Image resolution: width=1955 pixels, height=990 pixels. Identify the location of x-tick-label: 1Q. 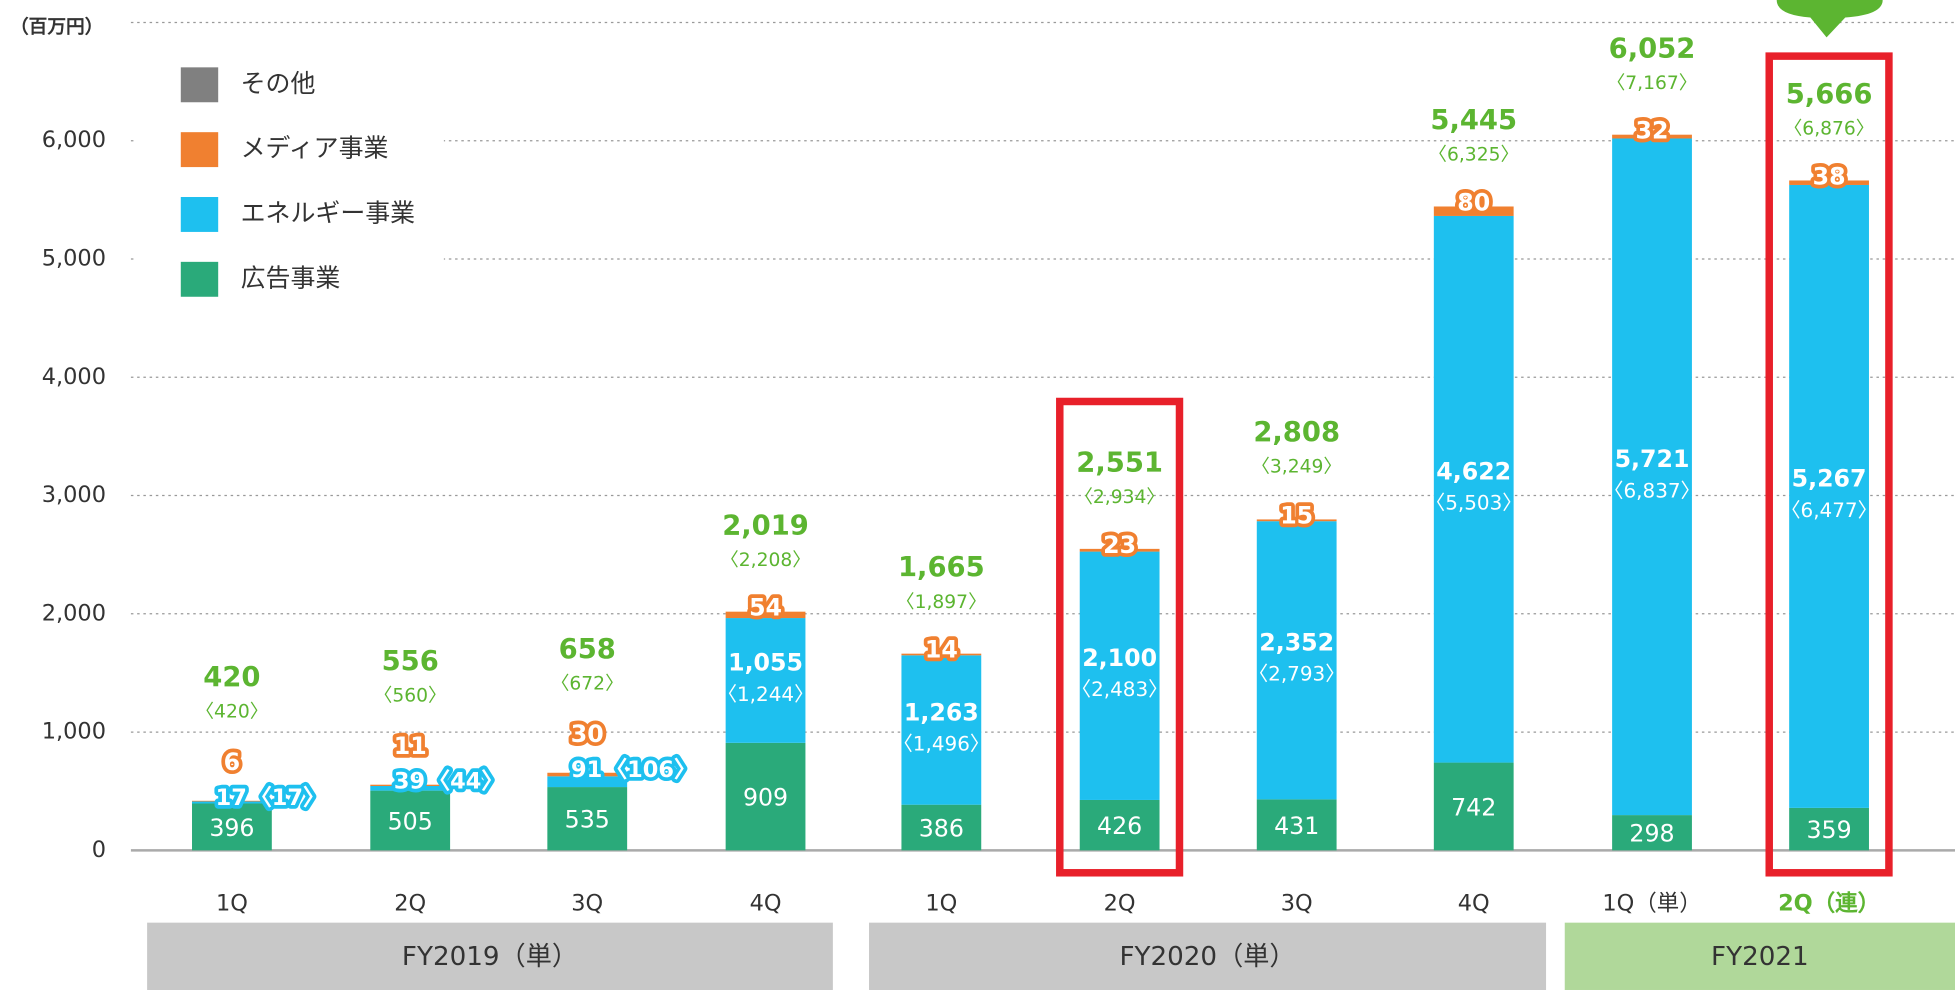
(232, 903).